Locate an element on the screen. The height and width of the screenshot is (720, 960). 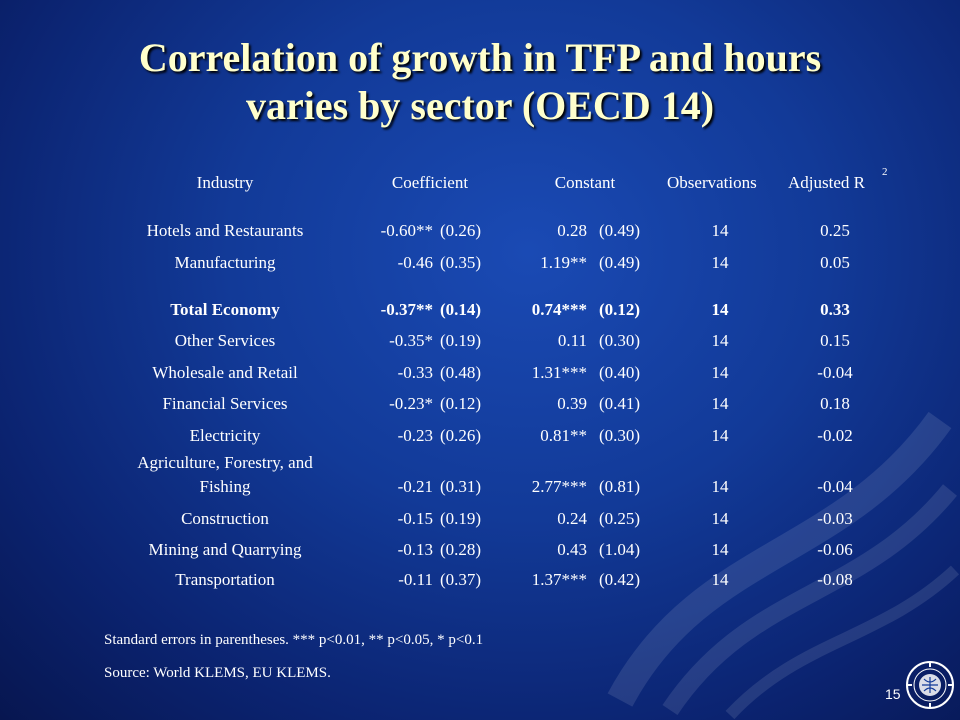
row-coefficient: -0.13 is located at coordinates (415, 549).